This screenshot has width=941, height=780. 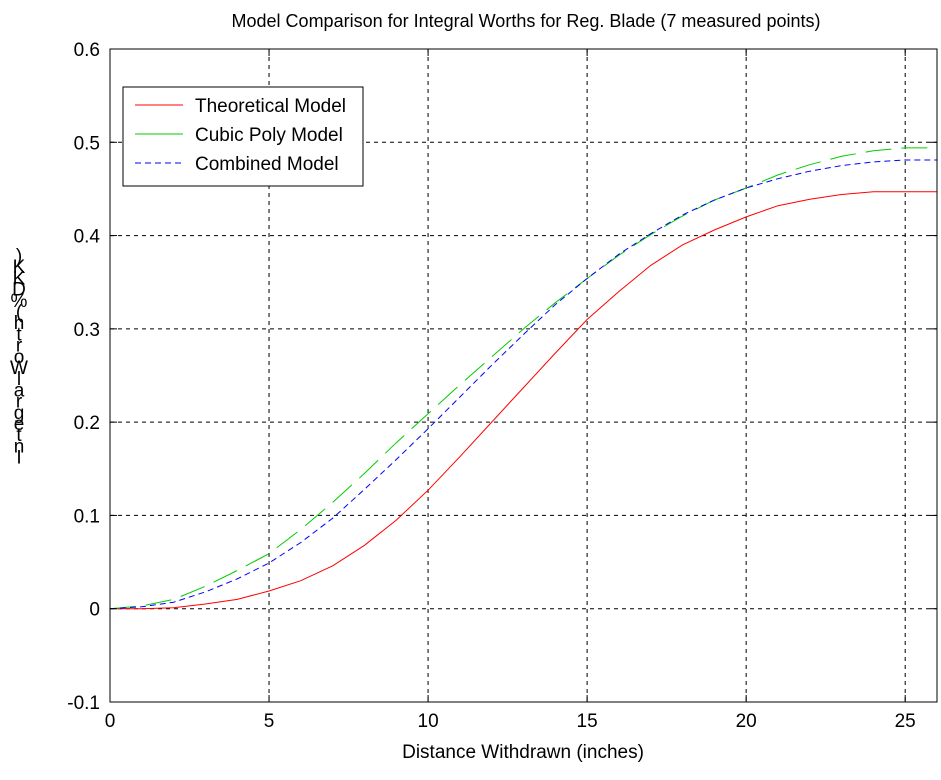 I want to click on y-tick-label: 0.6, so click(x=87, y=50).